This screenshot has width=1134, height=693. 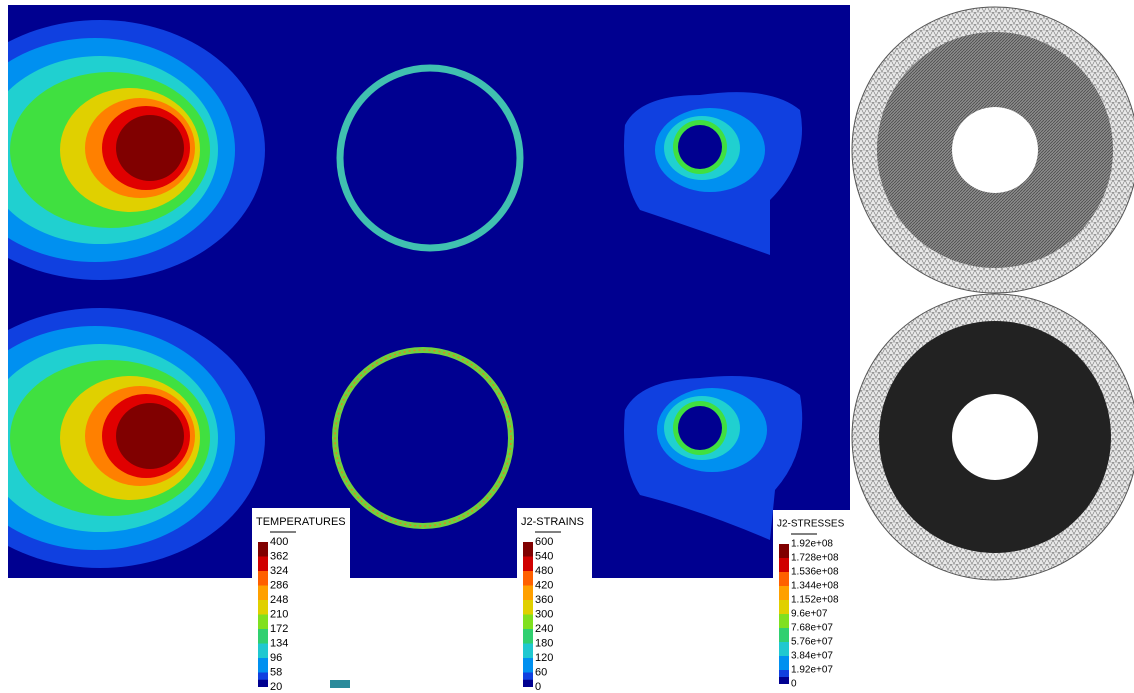 What do you see at coordinates (544, 629) in the screenshot?
I see `legend-label: 240` at bounding box center [544, 629].